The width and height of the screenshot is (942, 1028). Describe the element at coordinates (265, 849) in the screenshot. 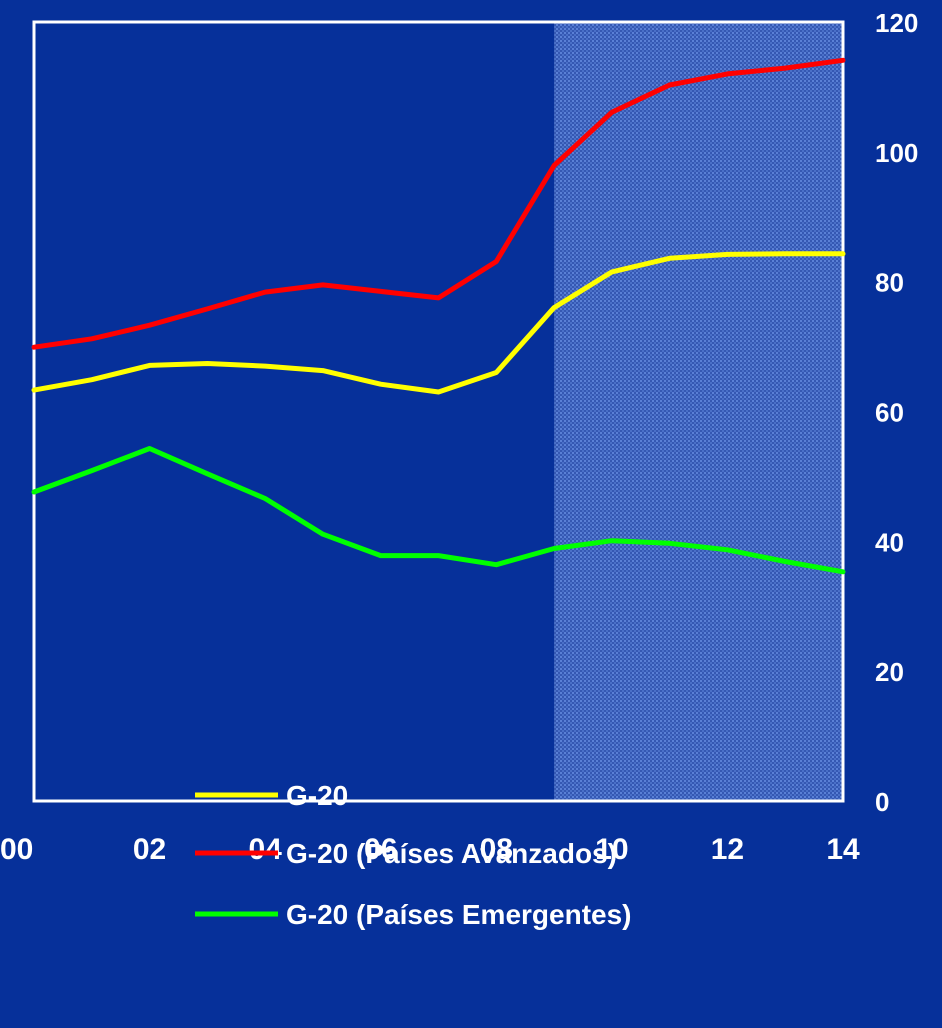

I see `x-tick-label: 04` at that location.